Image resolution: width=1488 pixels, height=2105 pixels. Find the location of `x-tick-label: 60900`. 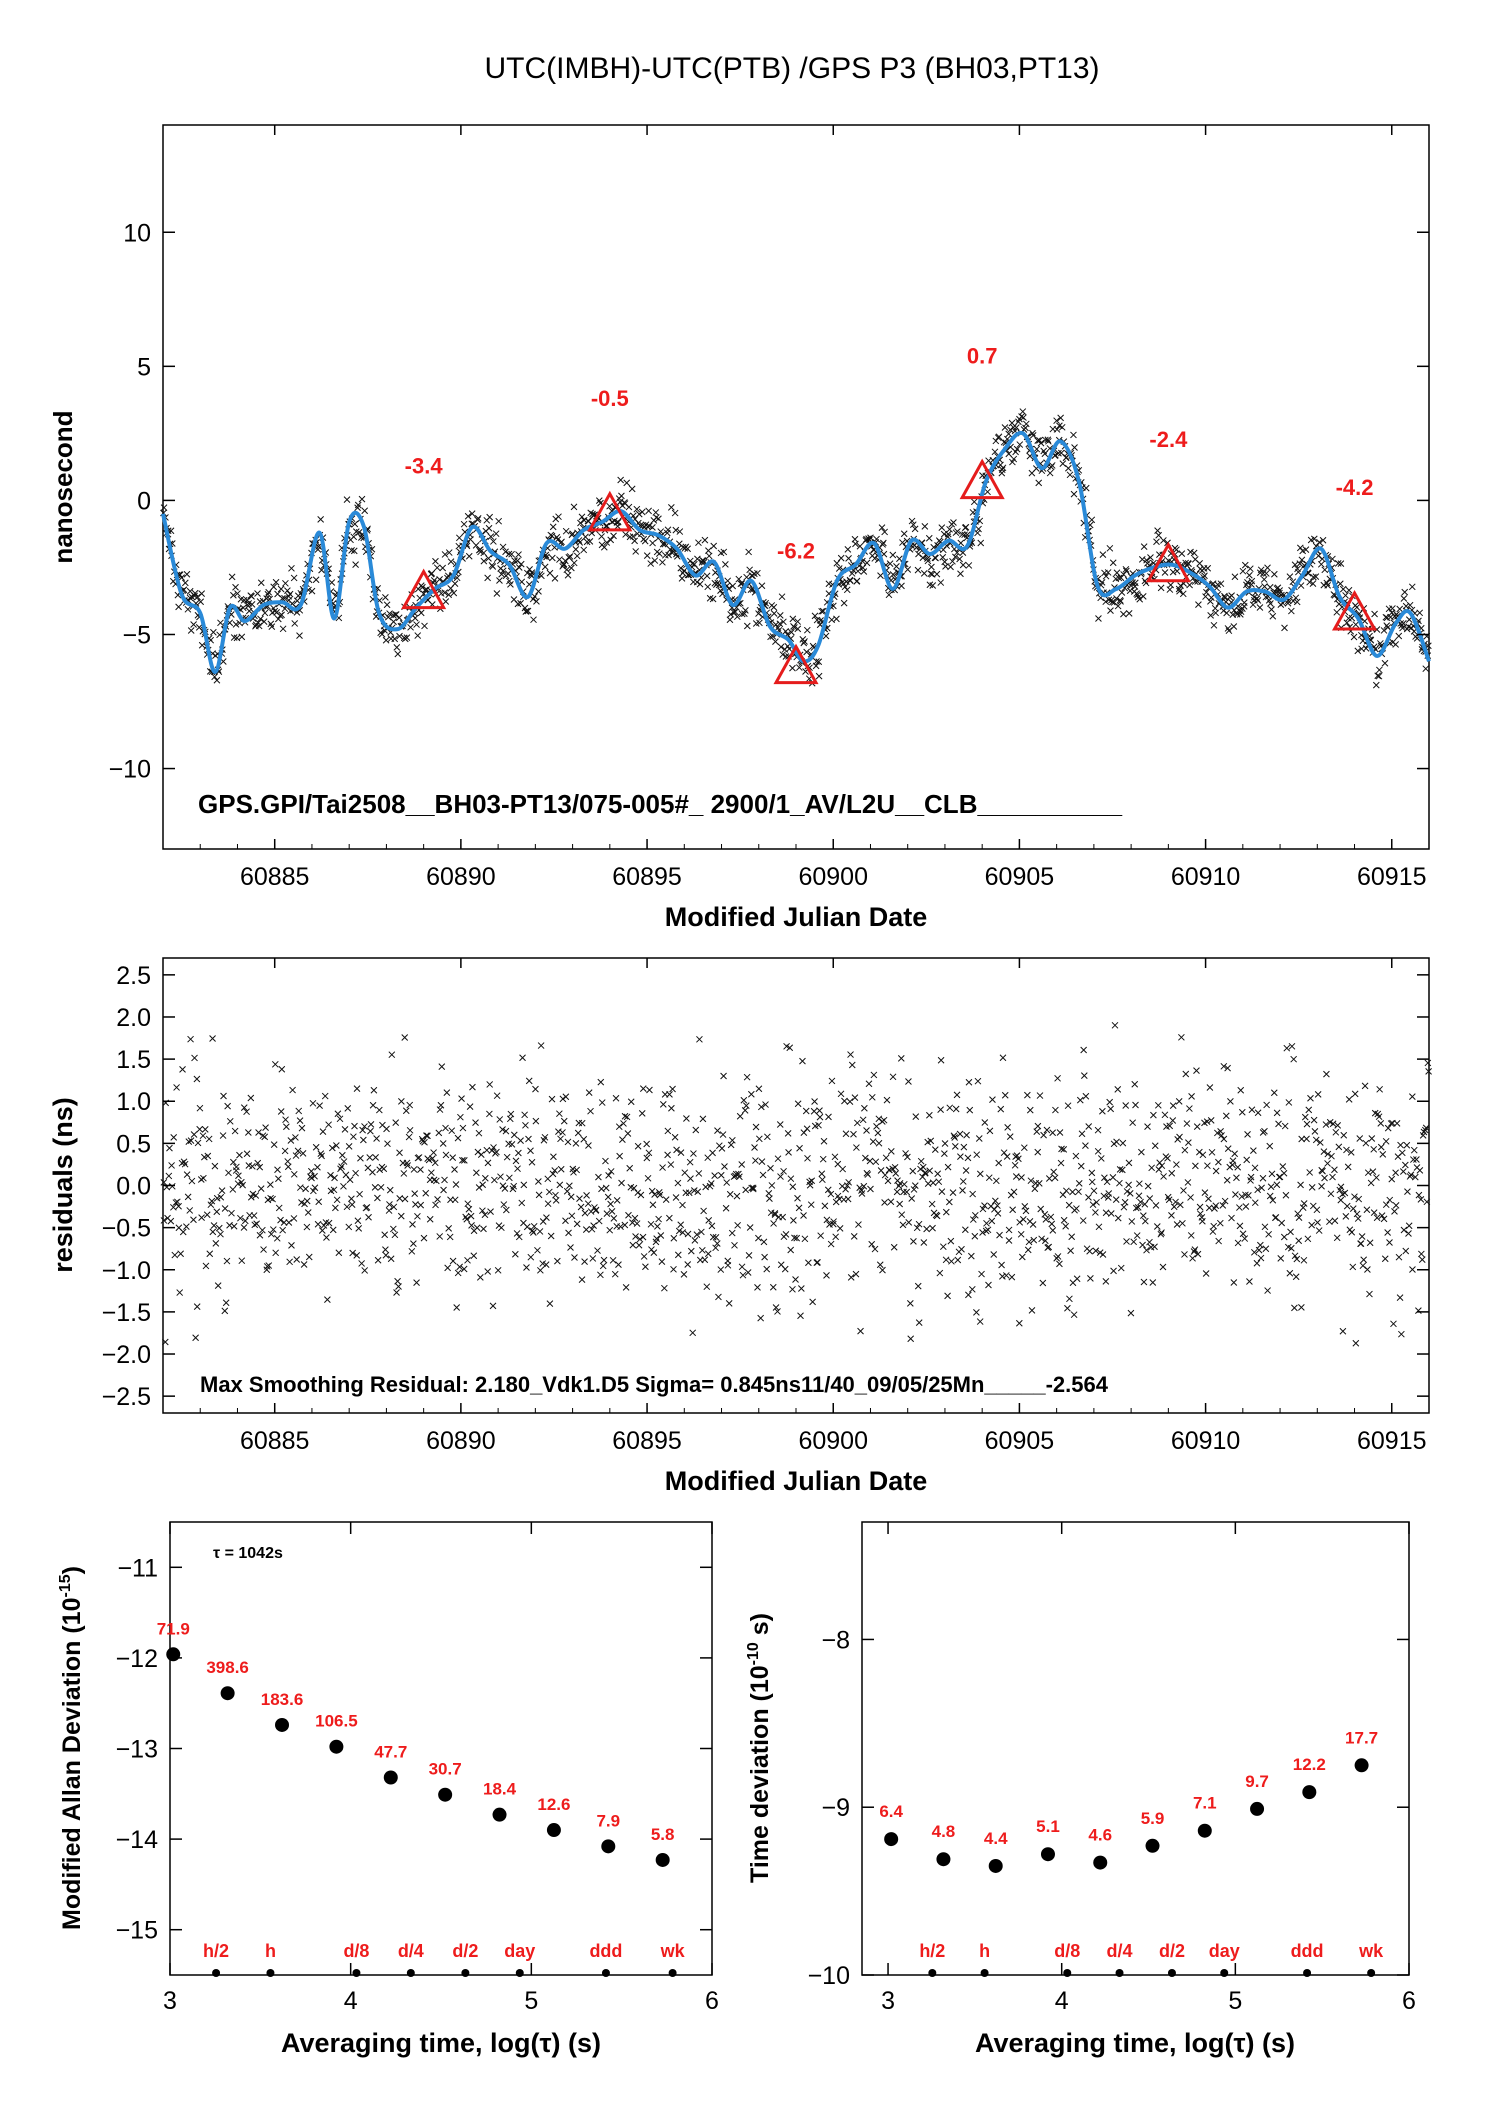

x-tick-label: 60900 is located at coordinates (833, 877).